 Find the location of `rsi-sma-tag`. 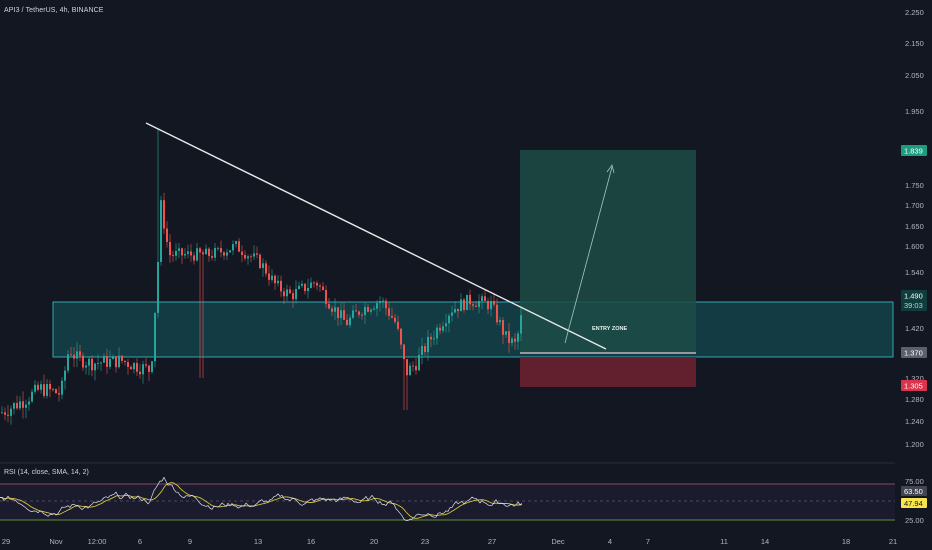

rsi-sma-tag is located at coordinates (914, 503).